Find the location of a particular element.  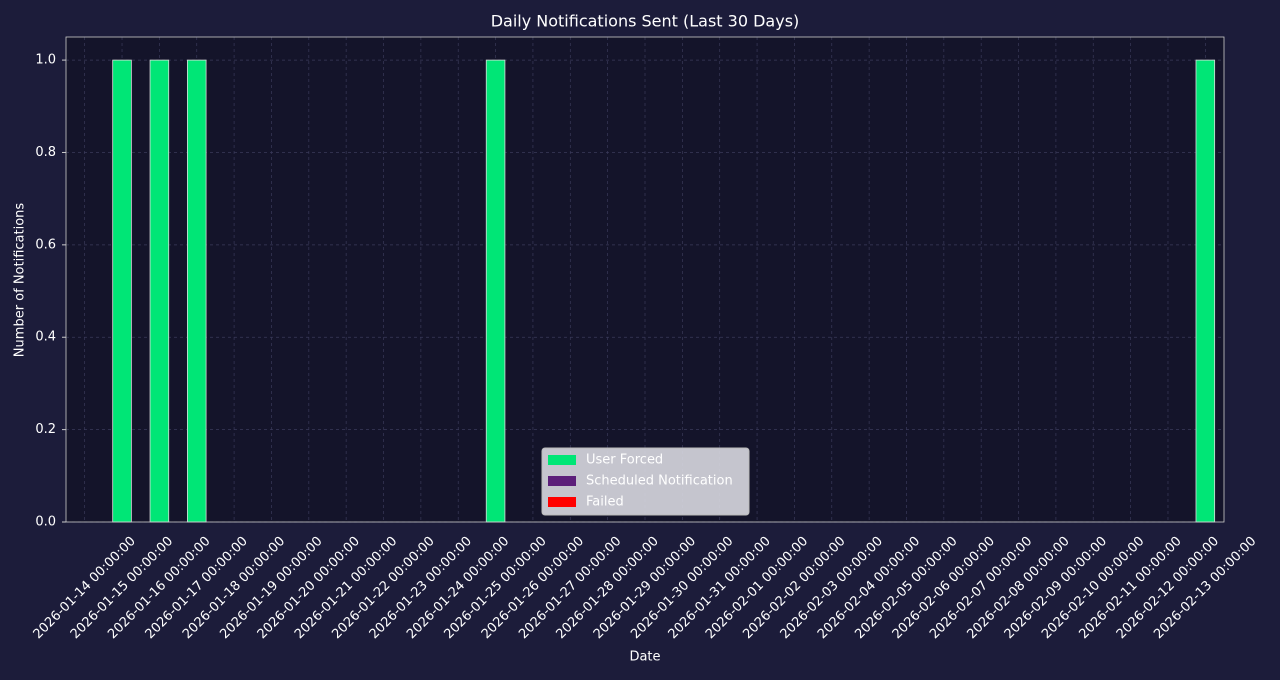

y-tick-label: 0.8 is located at coordinates (45, 152).